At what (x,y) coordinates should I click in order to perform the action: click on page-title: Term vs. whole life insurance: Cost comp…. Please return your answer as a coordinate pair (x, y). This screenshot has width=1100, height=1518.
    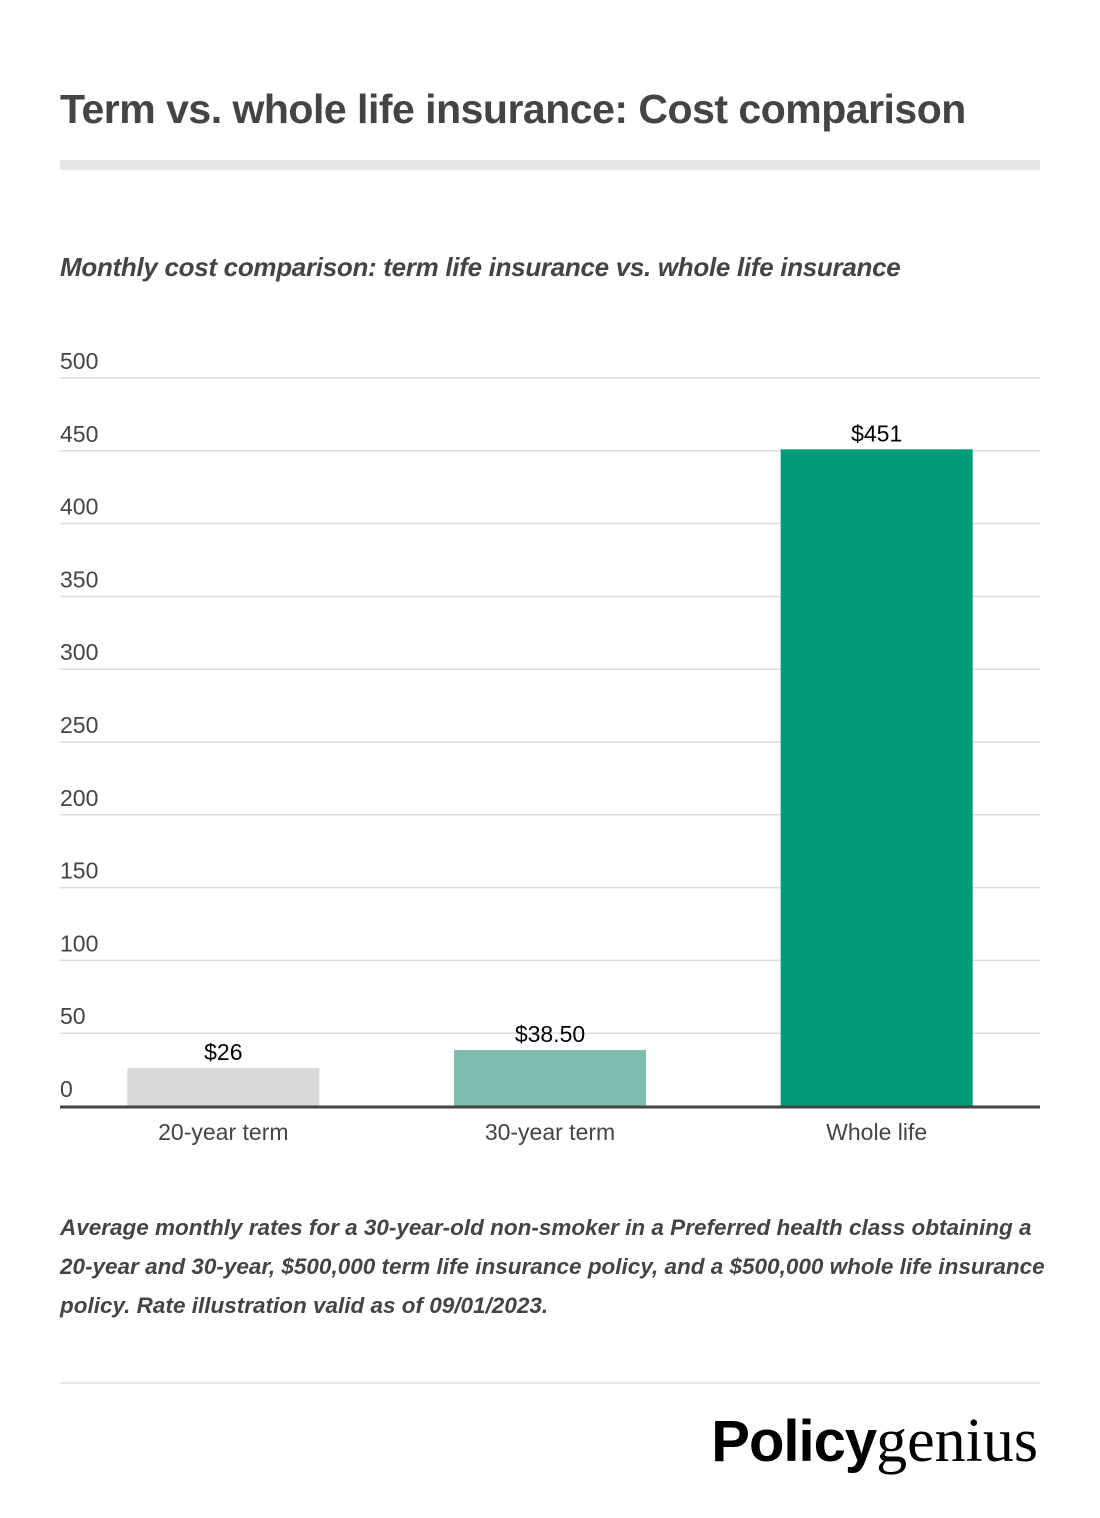
    Looking at the image, I should click on (513, 109).